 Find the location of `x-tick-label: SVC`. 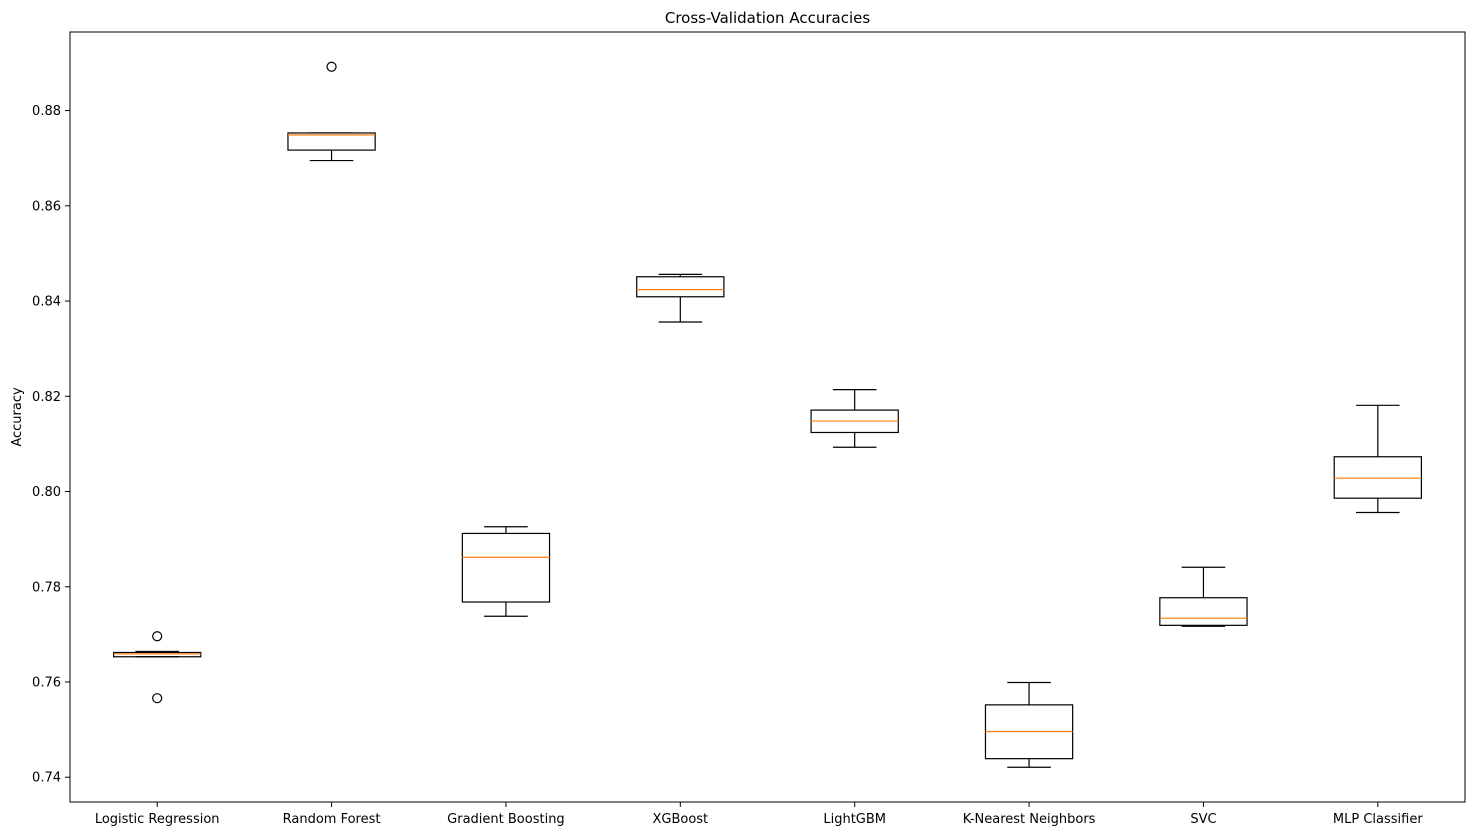

x-tick-label: SVC is located at coordinates (1203, 819).